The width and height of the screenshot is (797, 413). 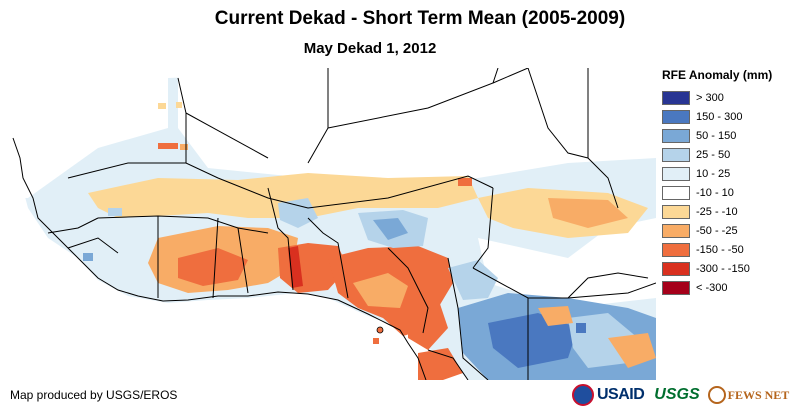 What do you see at coordinates (716, 395) in the screenshot?
I see `fews-seal-icon` at bounding box center [716, 395].